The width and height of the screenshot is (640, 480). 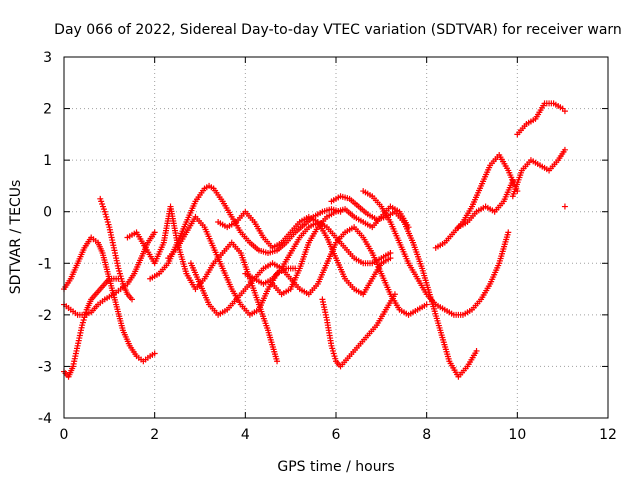 I want to click on arc-3-point, so click(x=154, y=232).